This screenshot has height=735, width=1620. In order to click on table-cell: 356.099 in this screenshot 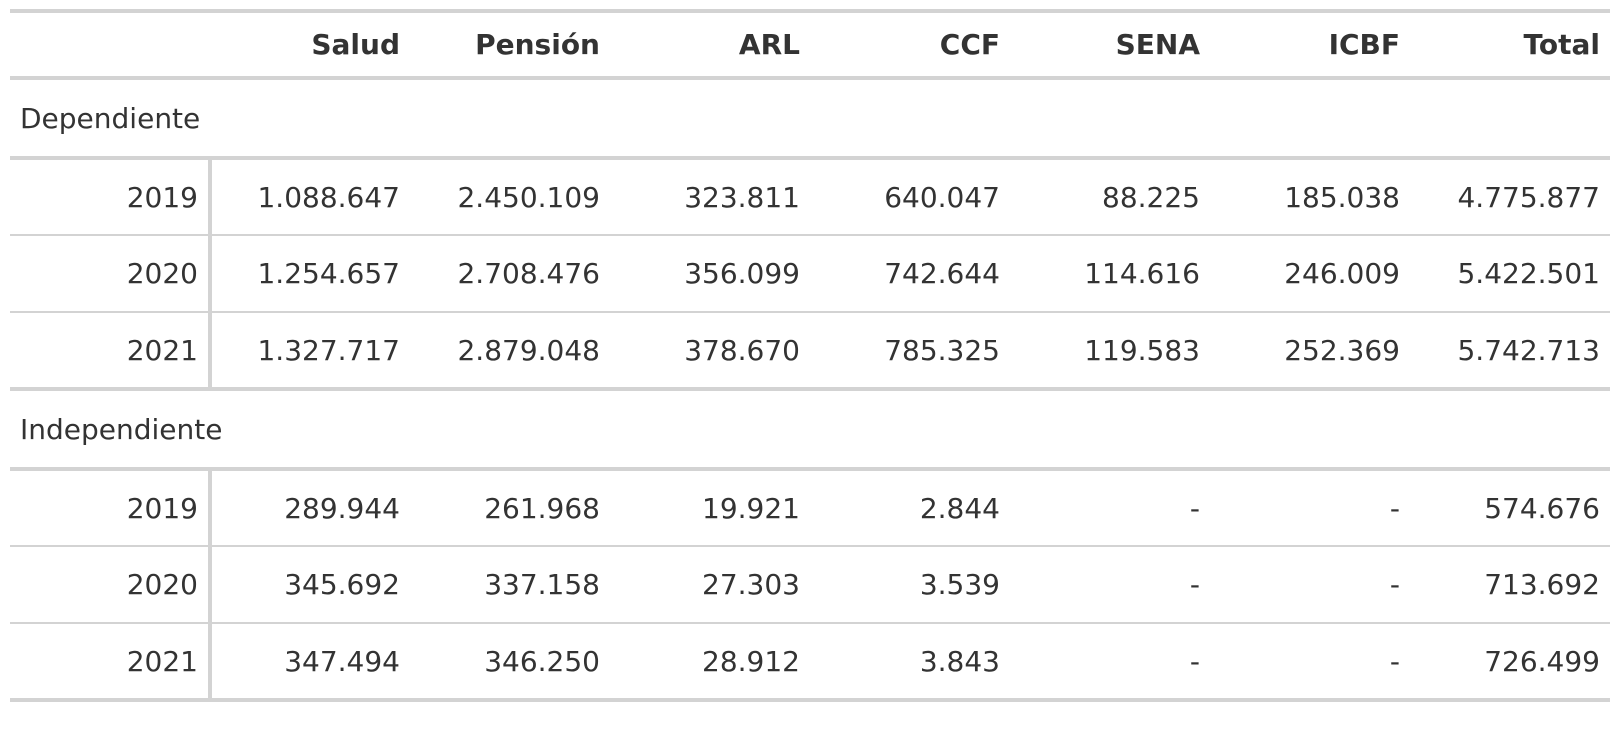, I will do `click(710, 274)`.